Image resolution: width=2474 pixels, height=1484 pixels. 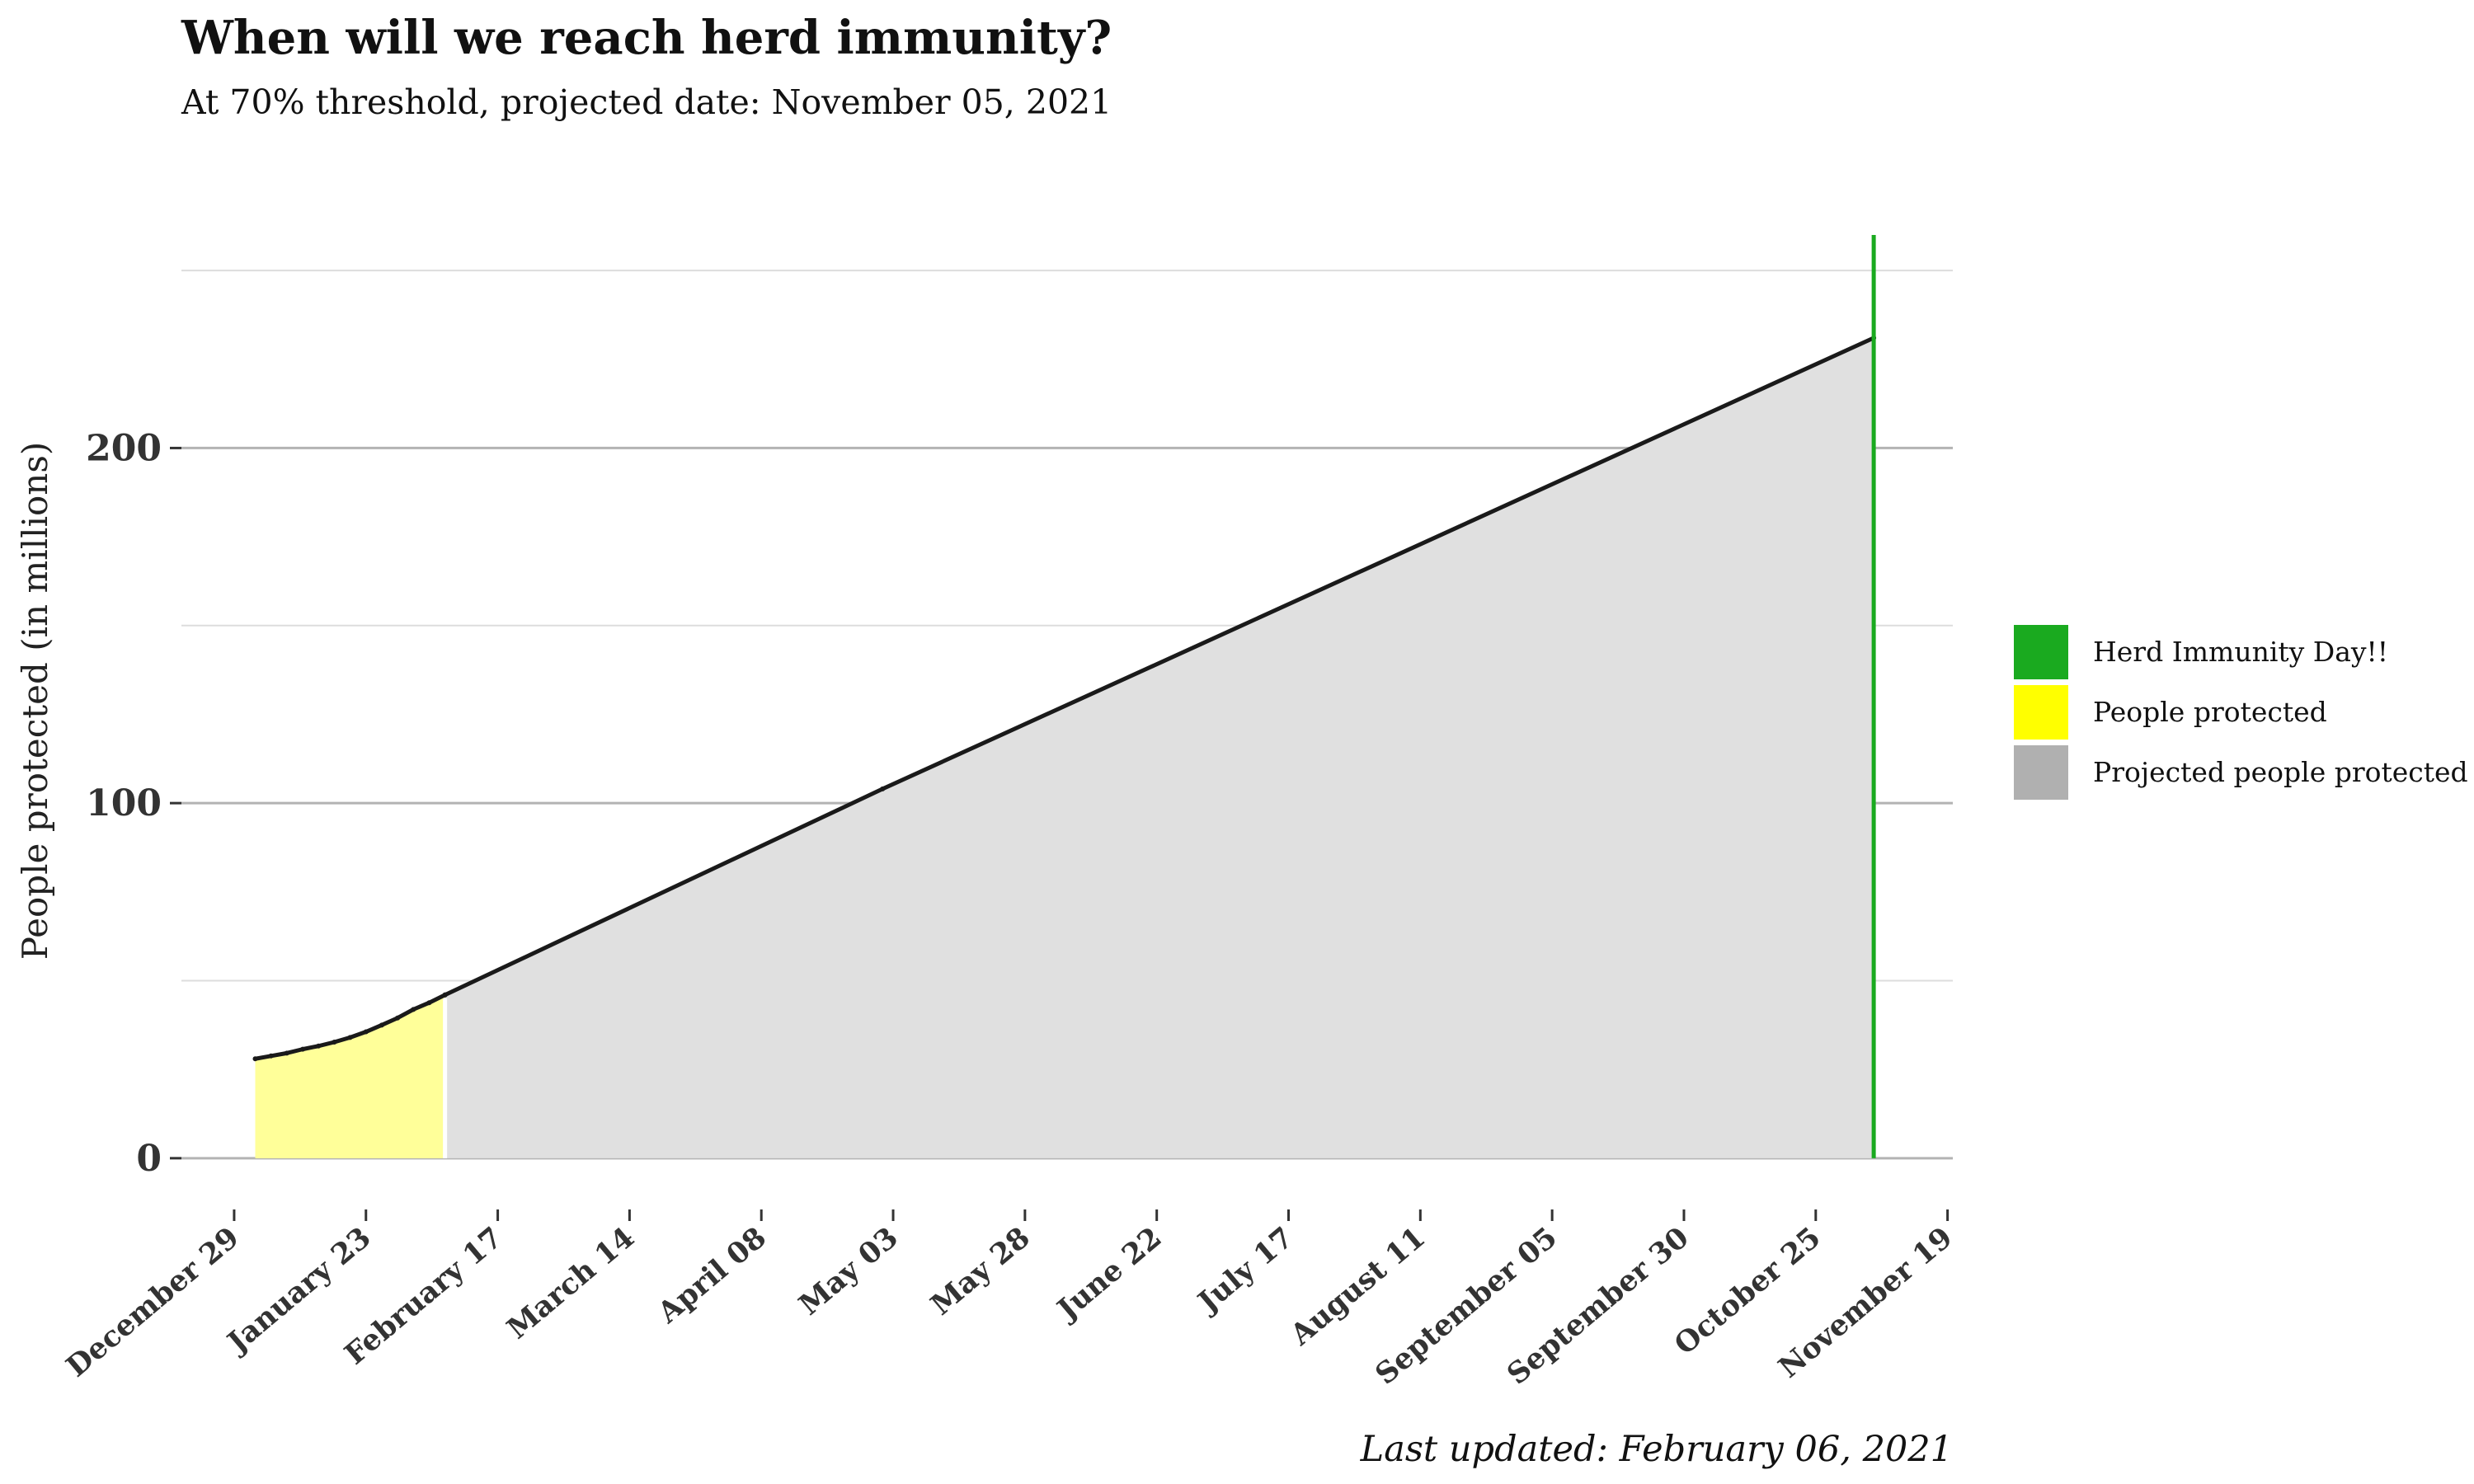 I want to click on people-protected-area, so click(x=350, y=1076).